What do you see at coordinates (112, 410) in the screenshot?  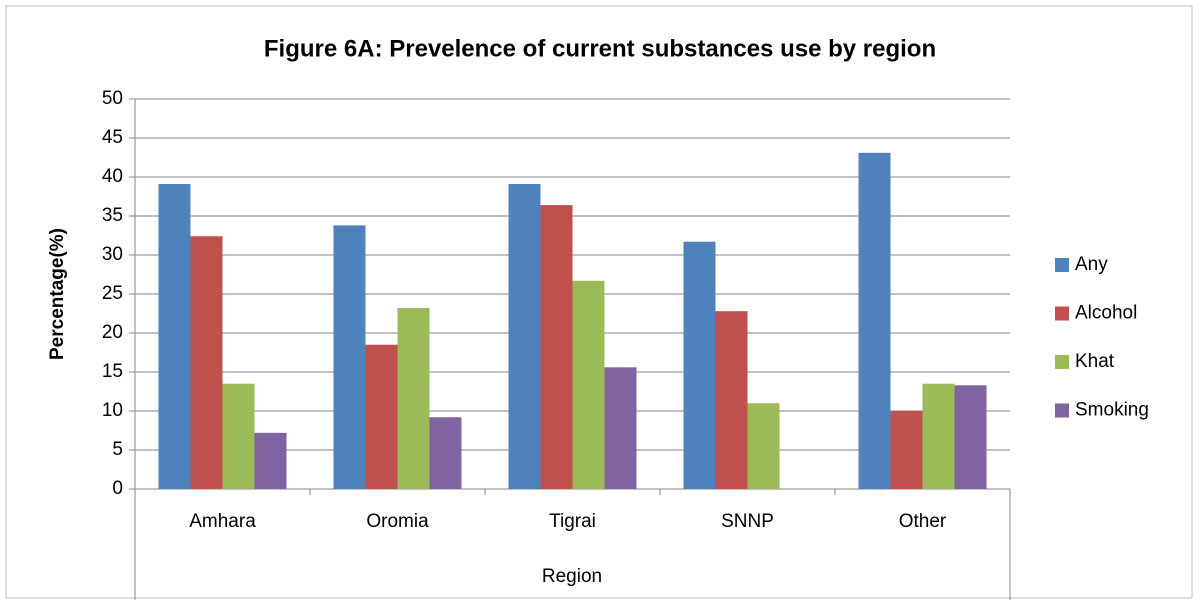 I see `y-tick-label: 10` at bounding box center [112, 410].